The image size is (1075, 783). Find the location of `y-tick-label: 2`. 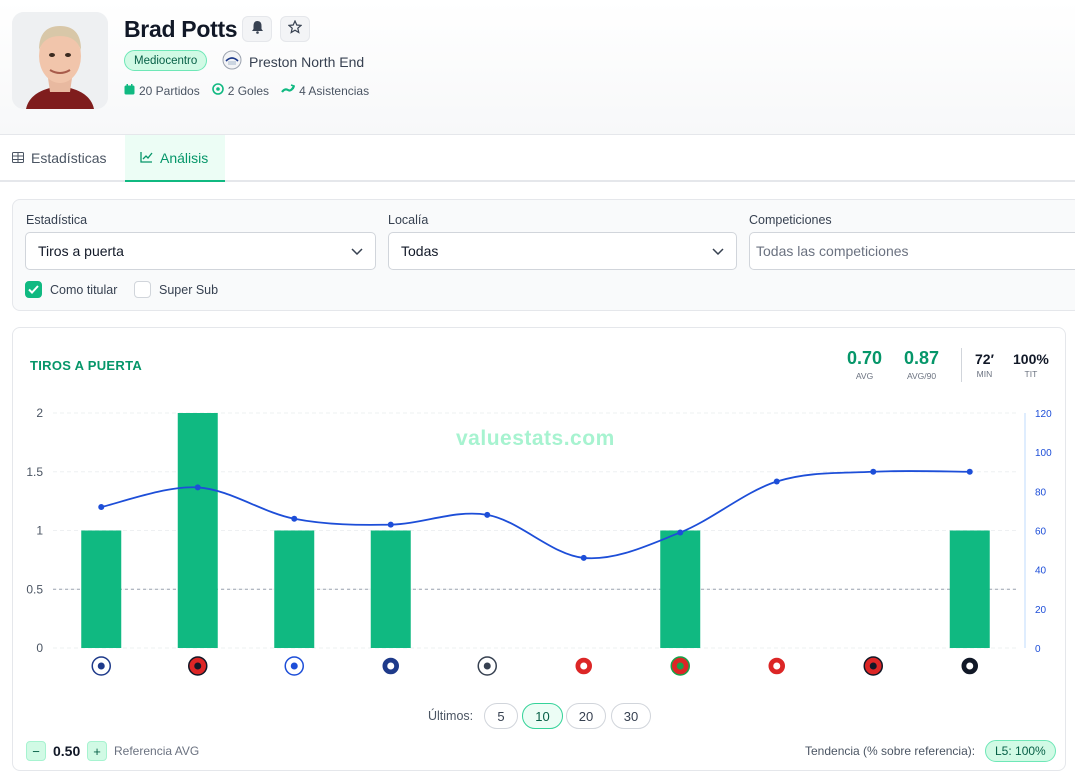

y-tick-label: 2 is located at coordinates (39, 413).